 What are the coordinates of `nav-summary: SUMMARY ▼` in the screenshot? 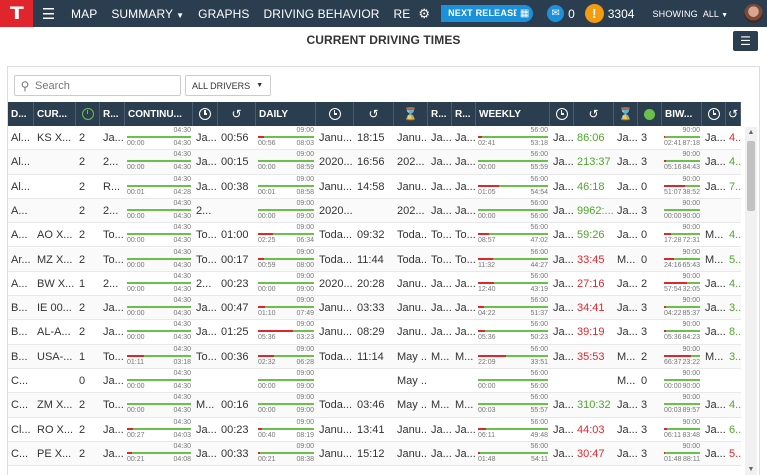 It's located at (147, 14).